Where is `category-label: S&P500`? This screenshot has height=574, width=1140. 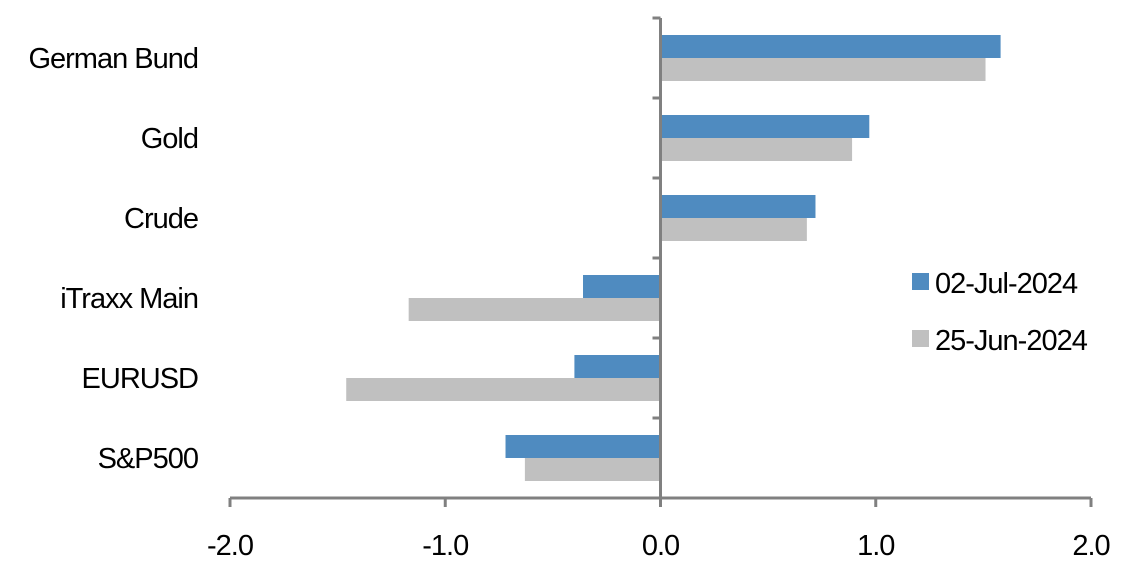 category-label: S&P500 is located at coordinates (148, 459).